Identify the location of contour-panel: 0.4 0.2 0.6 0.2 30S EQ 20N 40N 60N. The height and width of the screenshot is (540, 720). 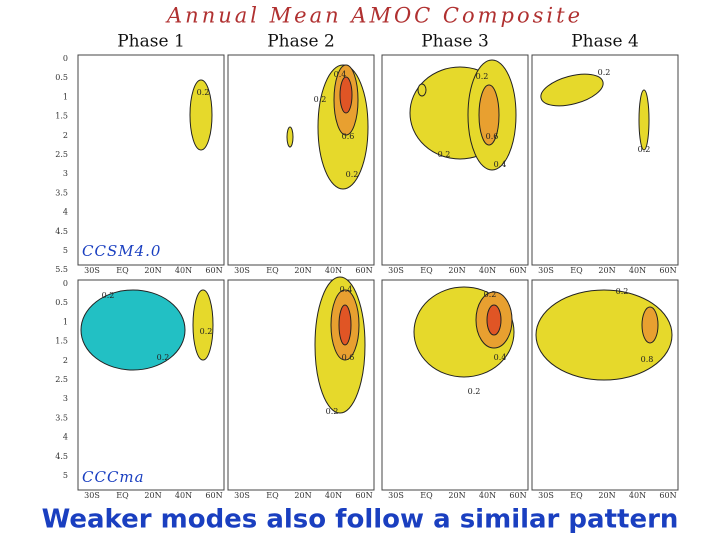
(301, 164).